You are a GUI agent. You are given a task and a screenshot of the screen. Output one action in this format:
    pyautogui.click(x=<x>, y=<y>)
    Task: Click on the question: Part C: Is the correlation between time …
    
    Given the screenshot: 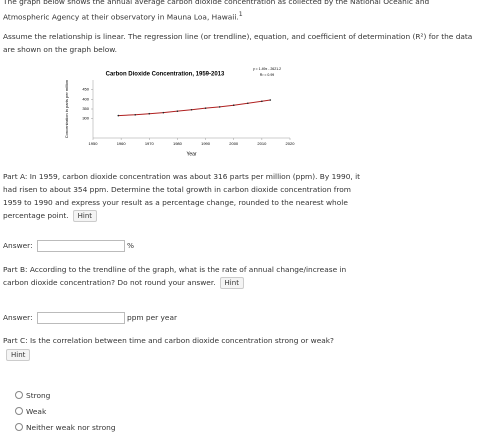 What is the action you would take?
    pyautogui.click(x=168, y=340)
    